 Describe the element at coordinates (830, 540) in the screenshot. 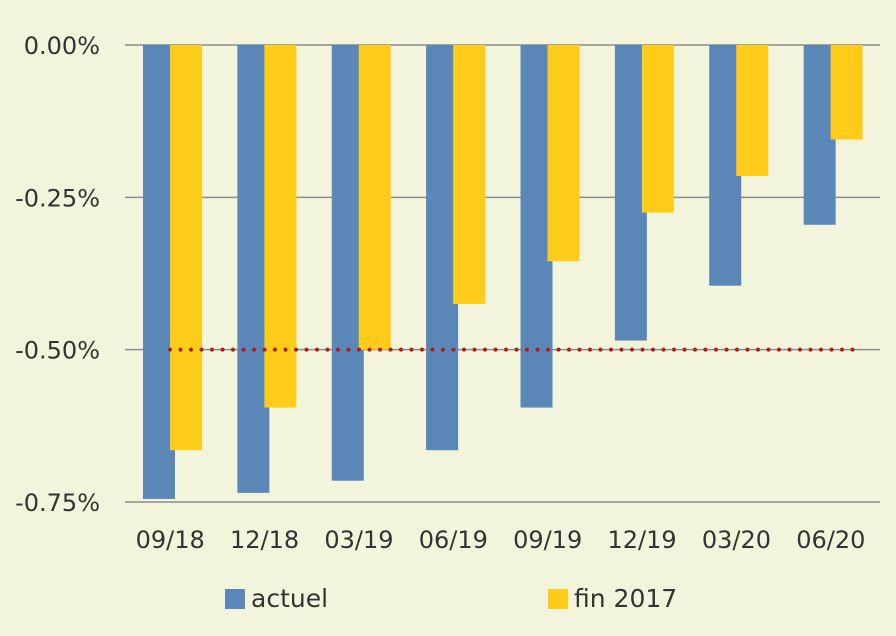

I see `x-tick-label: 06/20` at that location.